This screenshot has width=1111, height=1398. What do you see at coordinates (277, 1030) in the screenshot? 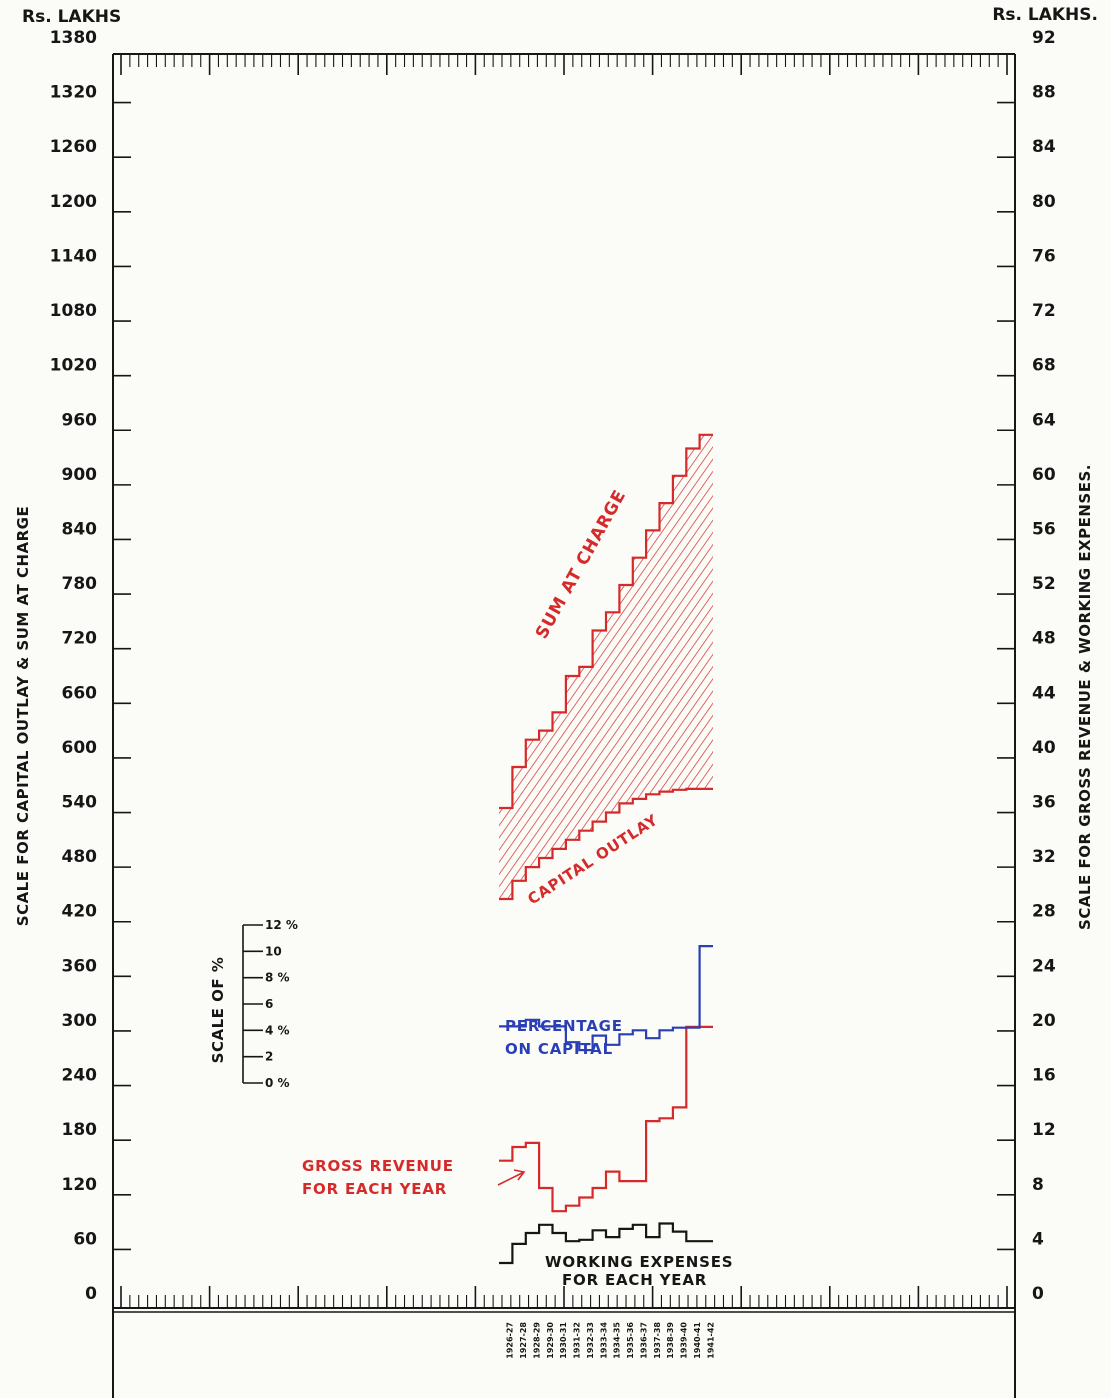
I see `percent-scale-label: 4 %` at bounding box center [277, 1030].